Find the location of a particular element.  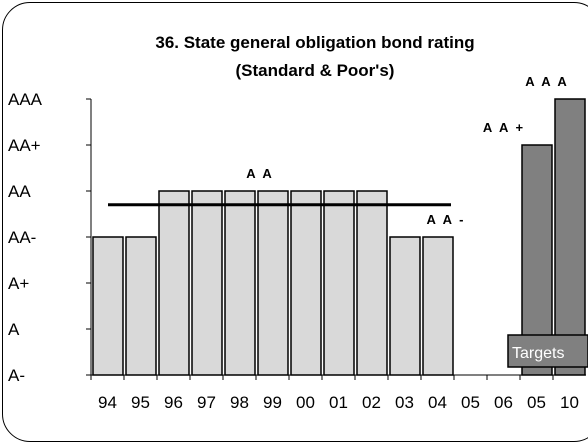

y-tick-label: AA- is located at coordinates (22, 237).